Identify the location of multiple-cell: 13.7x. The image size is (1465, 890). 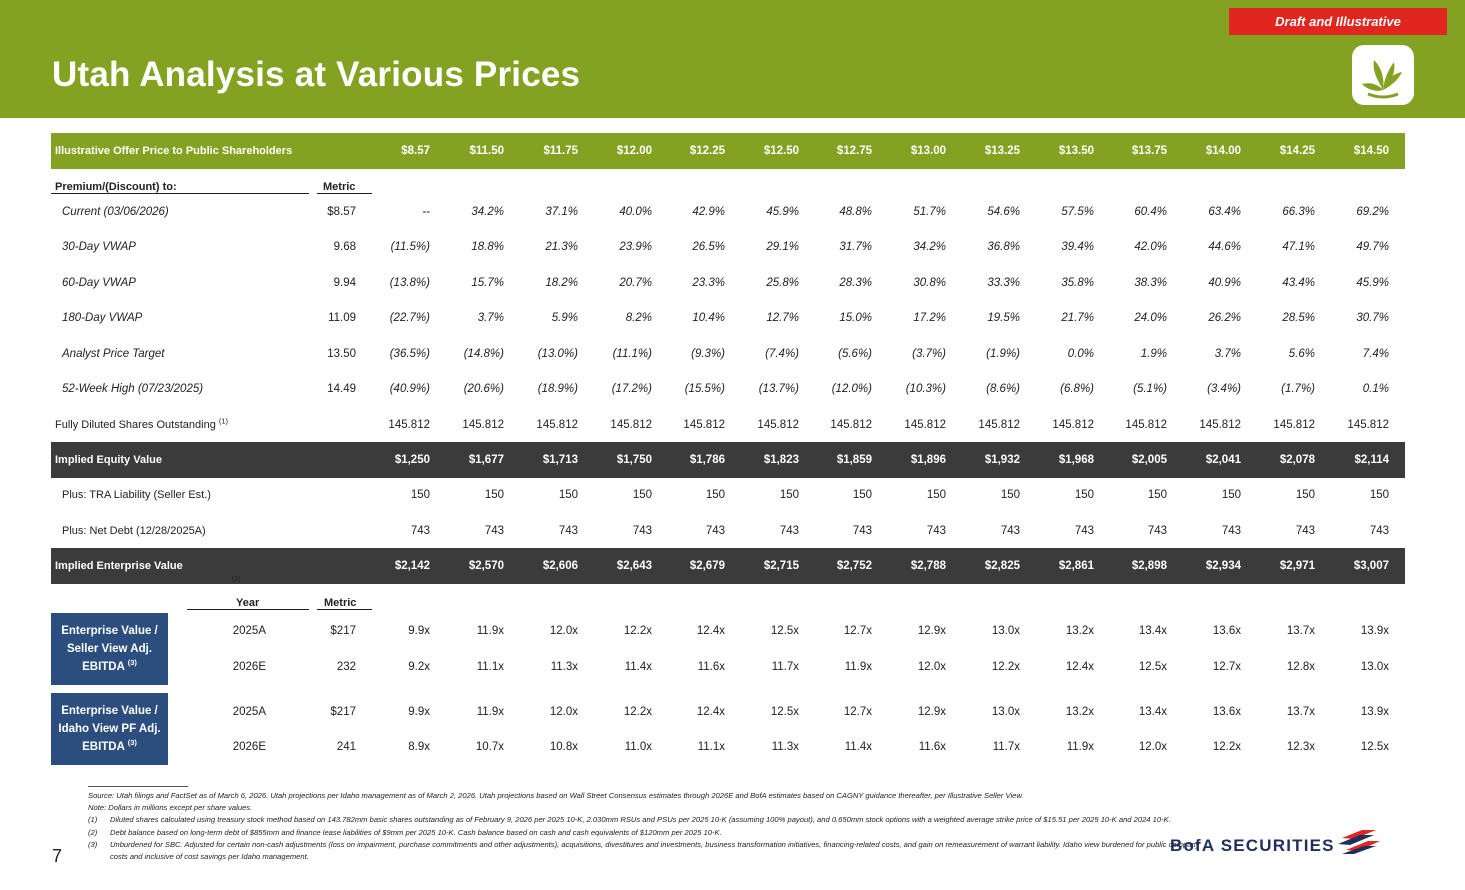
(1300, 712).